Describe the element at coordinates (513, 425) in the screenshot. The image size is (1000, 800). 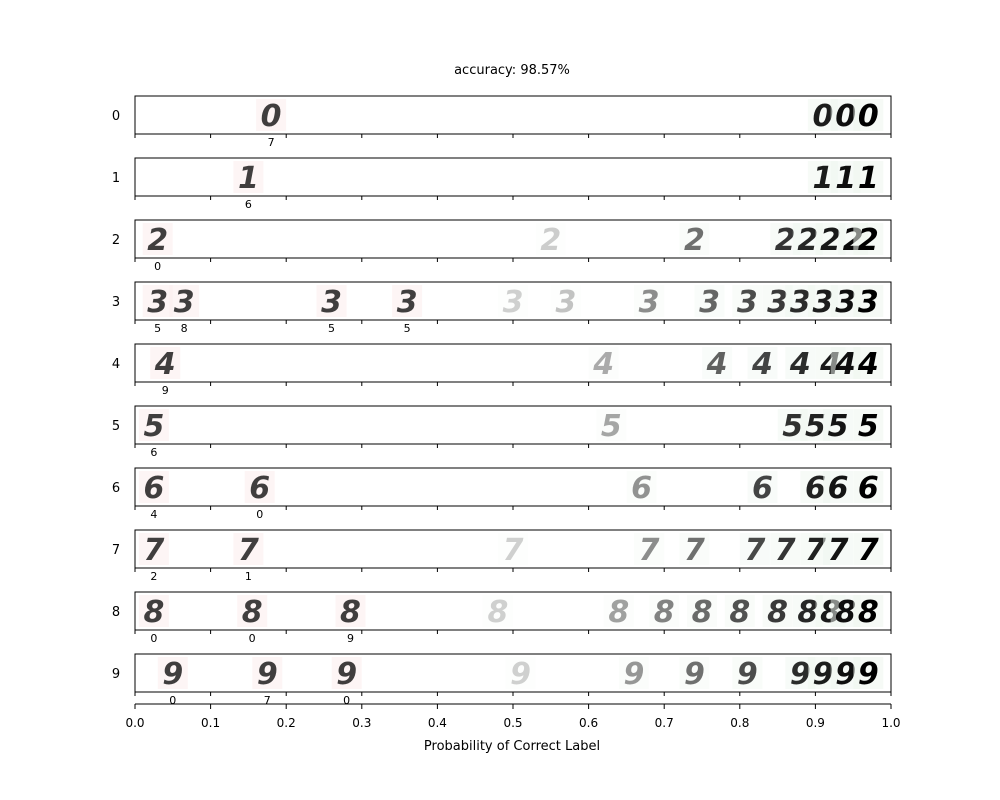
I see `row-frame` at that location.